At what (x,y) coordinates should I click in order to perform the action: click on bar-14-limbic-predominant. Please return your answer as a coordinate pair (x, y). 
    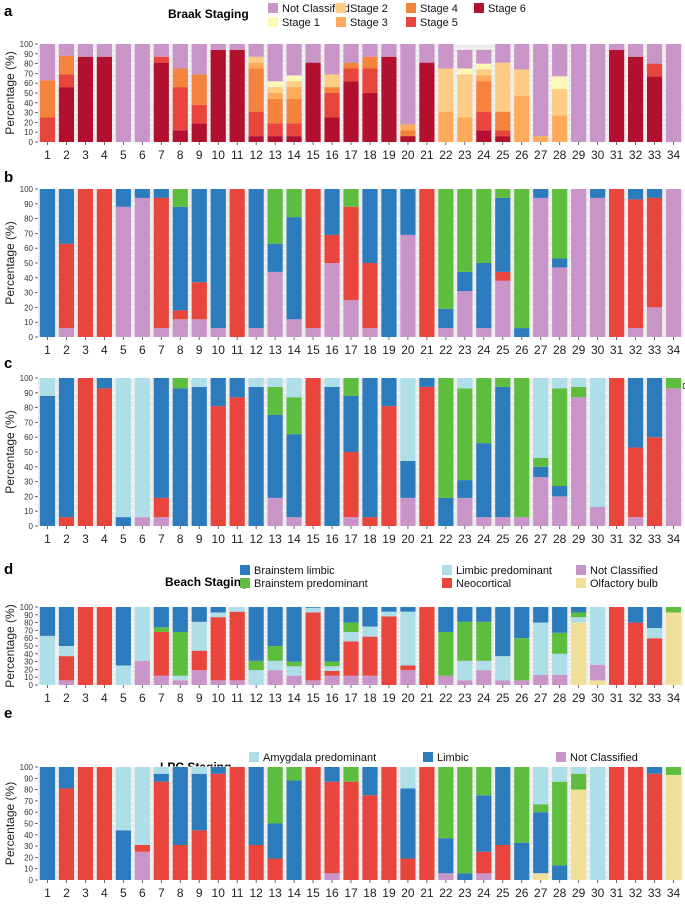
    Looking at the image, I should click on (294, 671).